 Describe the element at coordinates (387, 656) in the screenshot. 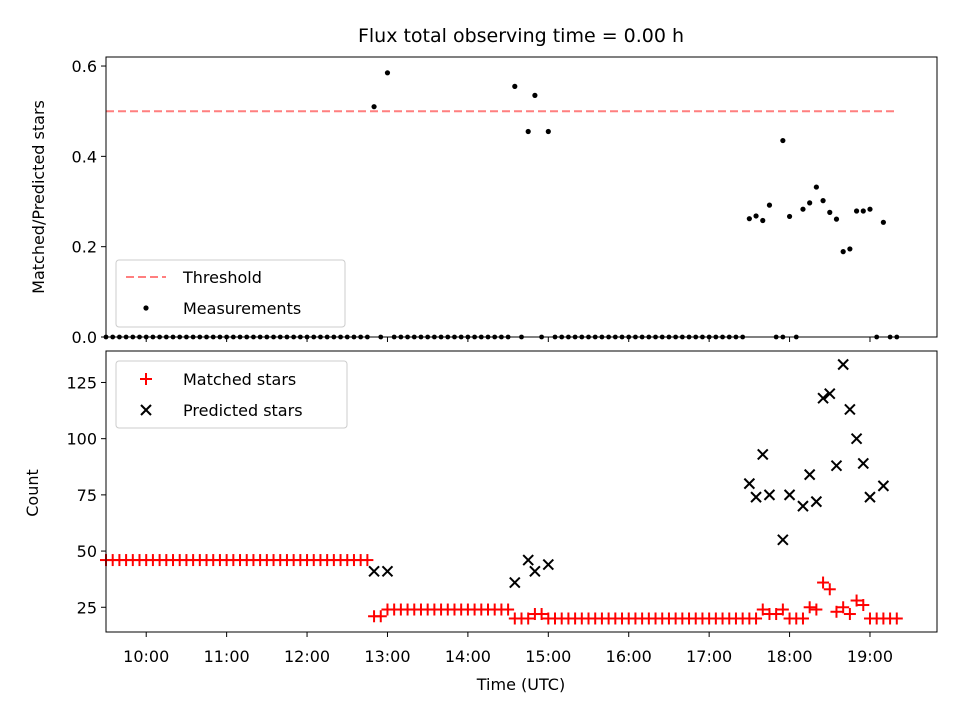

I see `x-tick-label: 13:00` at that location.